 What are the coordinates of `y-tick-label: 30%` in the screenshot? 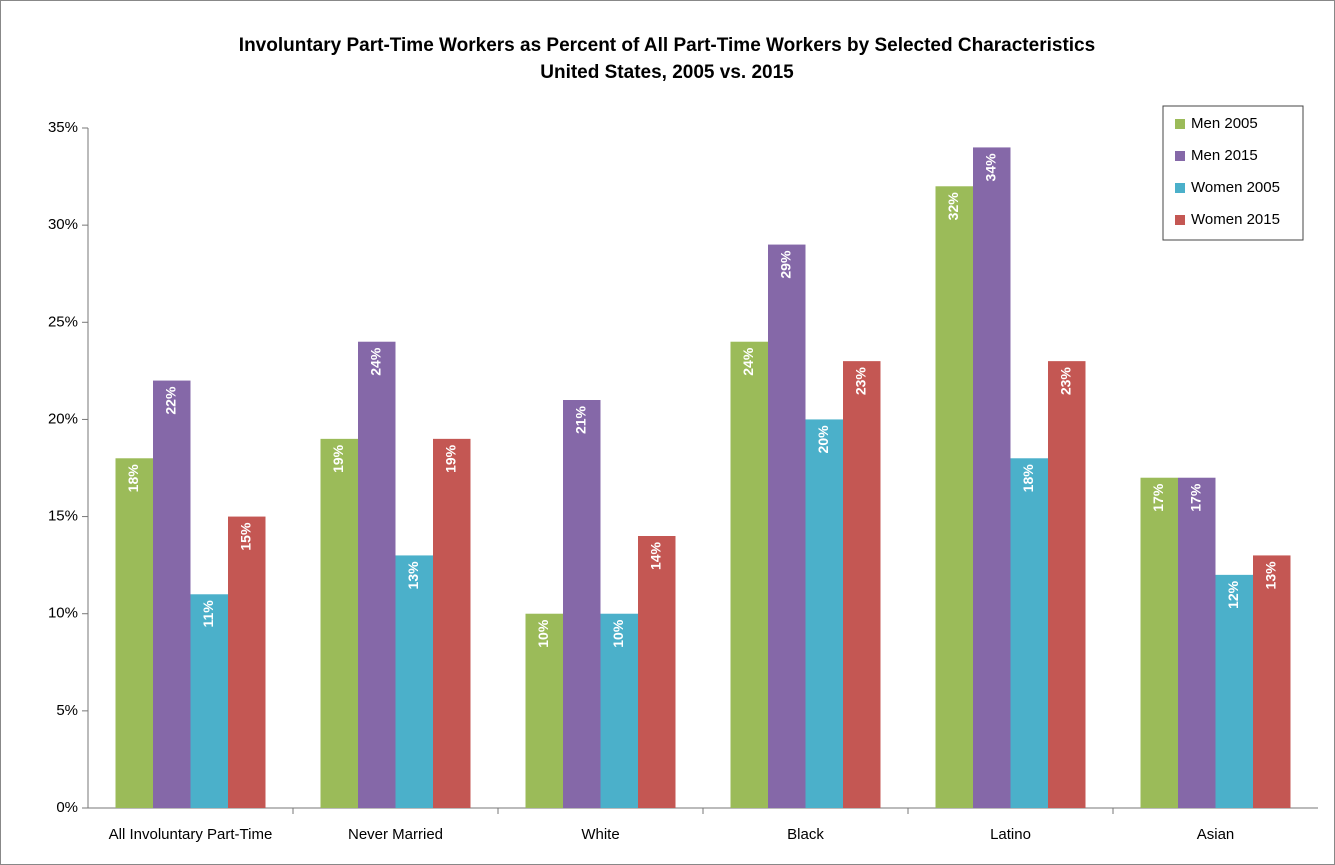 It's located at (63, 224).